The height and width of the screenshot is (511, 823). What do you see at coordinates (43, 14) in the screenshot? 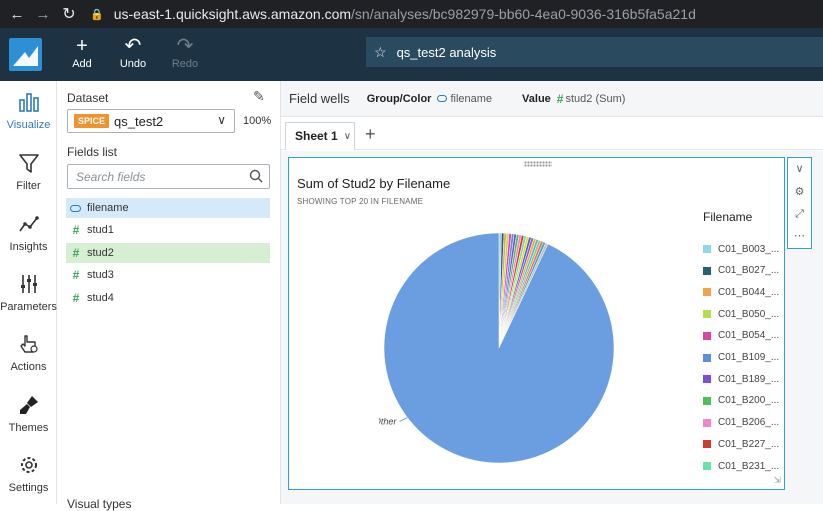
I see `forward-arrow-icon: →` at bounding box center [43, 14].